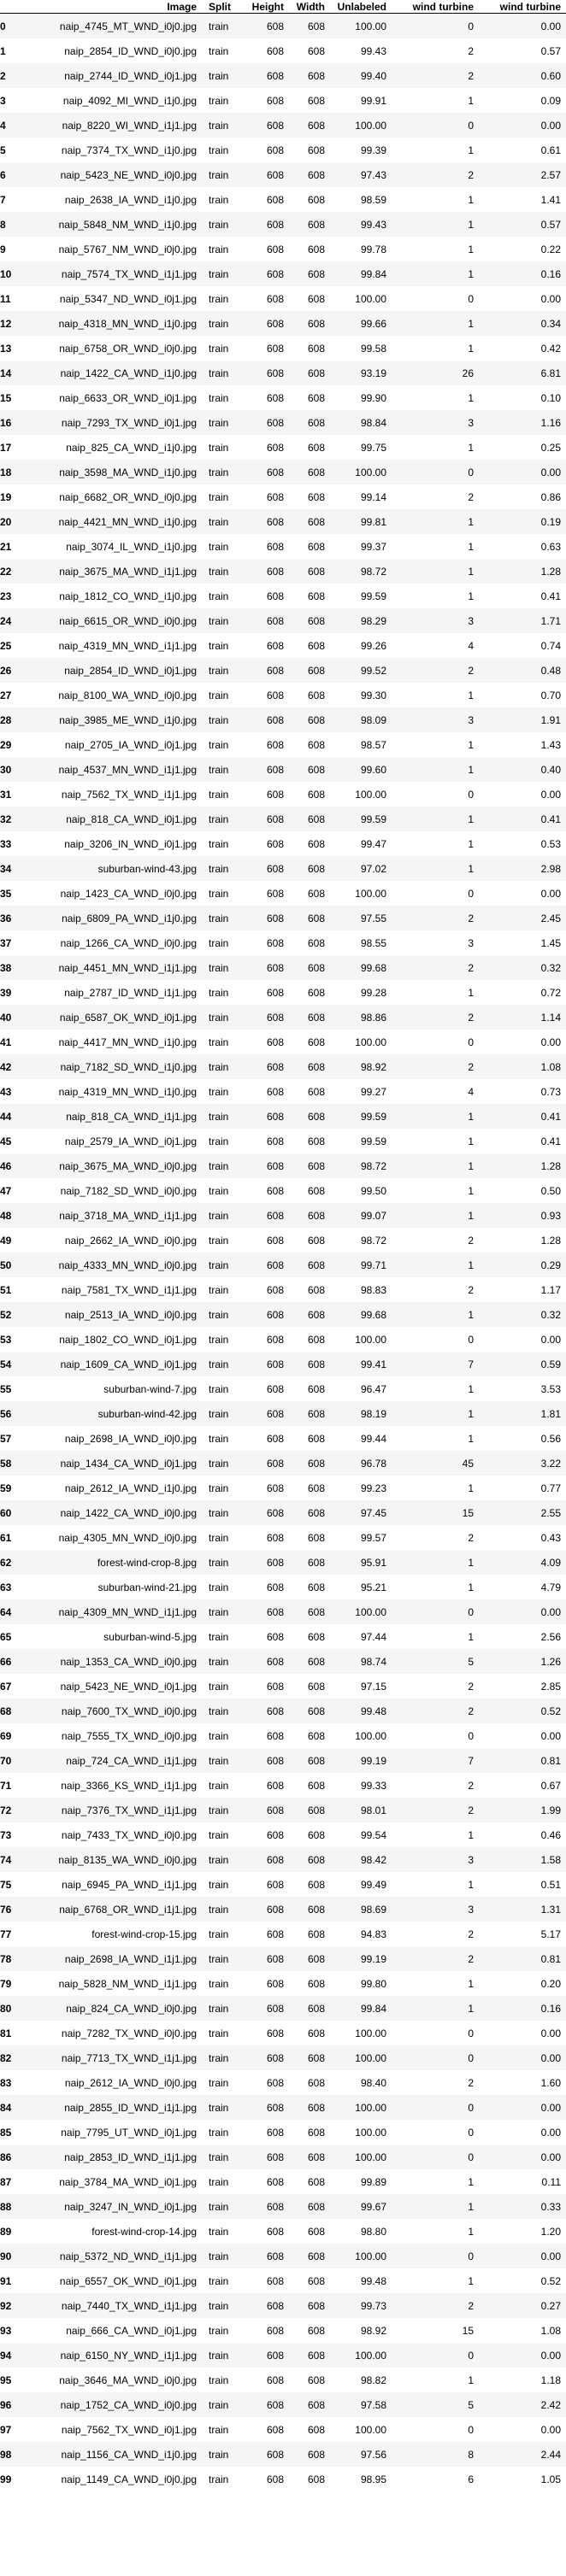 Image resolution: width=566 pixels, height=2576 pixels. What do you see at coordinates (117, 596) in the screenshot?
I see `image-cell: naip_1812_CO_WND_i1j0.jpg` at bounding box center [117, 596].